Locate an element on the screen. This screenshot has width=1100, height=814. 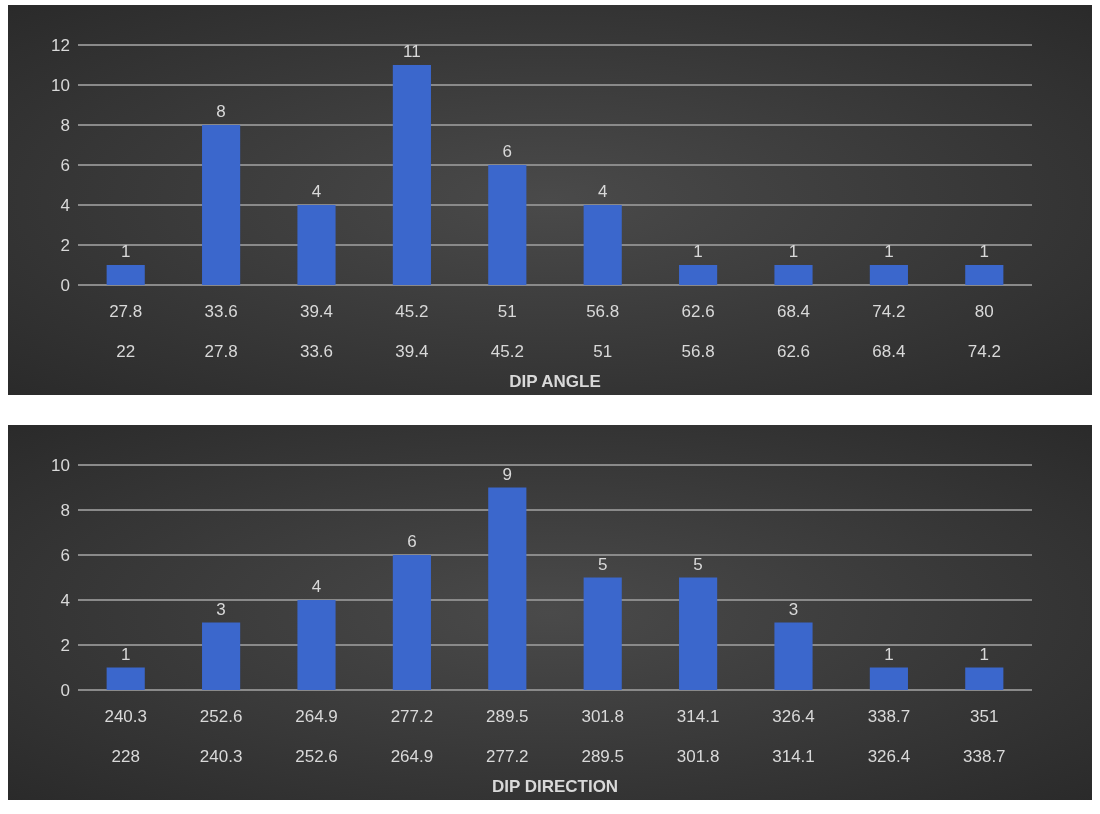
category-label: 301.8 289.5 is located at coordinates (602, 736).